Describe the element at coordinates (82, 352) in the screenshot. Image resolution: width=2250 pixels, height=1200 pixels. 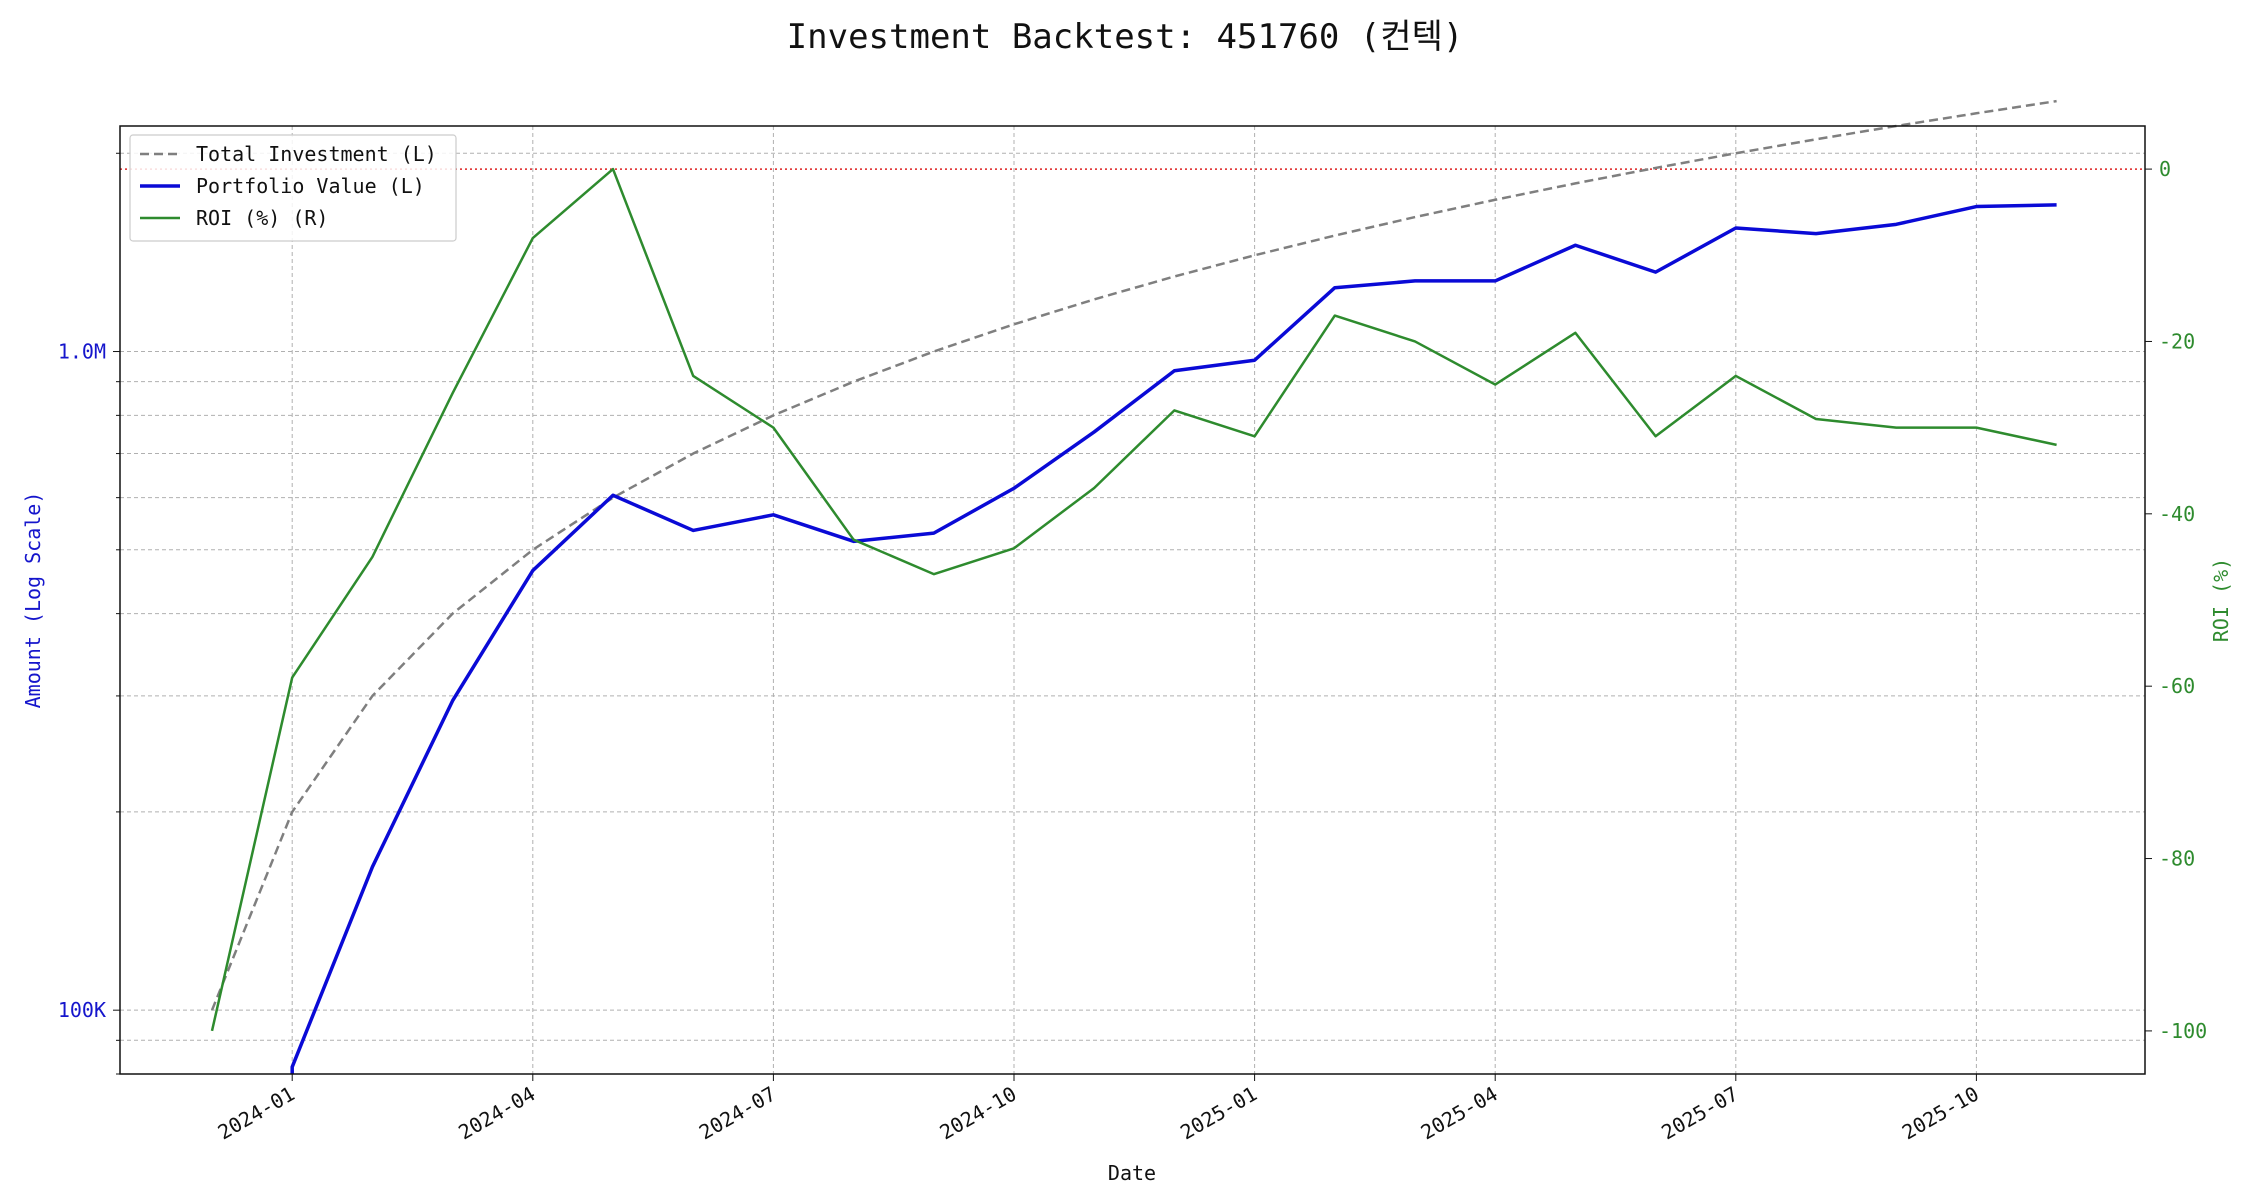
I see `left-tick-label: 1.0M` at that location.